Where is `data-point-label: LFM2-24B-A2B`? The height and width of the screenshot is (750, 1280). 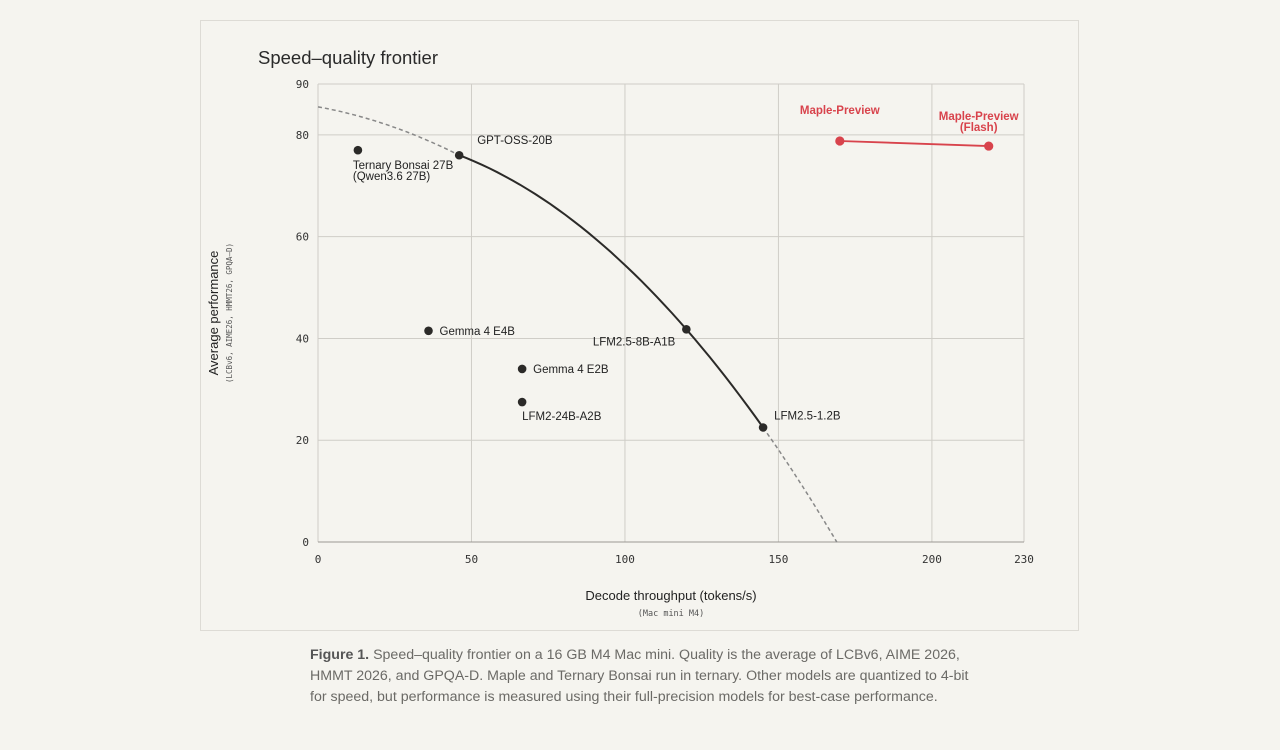 data-point-label: LFM2-24B-A2B is located at coordinates (562, 417).